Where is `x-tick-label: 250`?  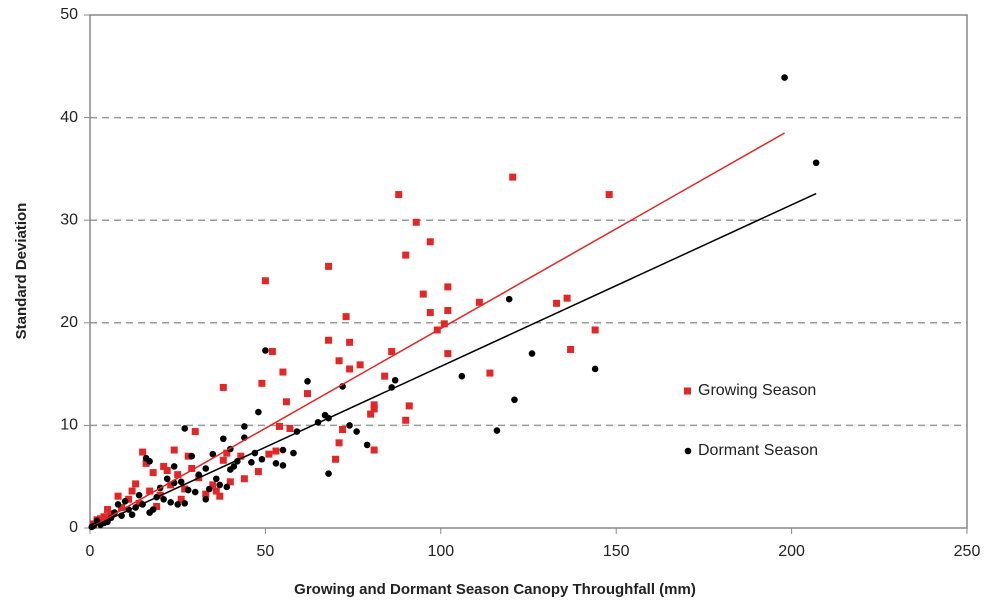
x-tick-label: 250 is located at coordinates (967, 551).